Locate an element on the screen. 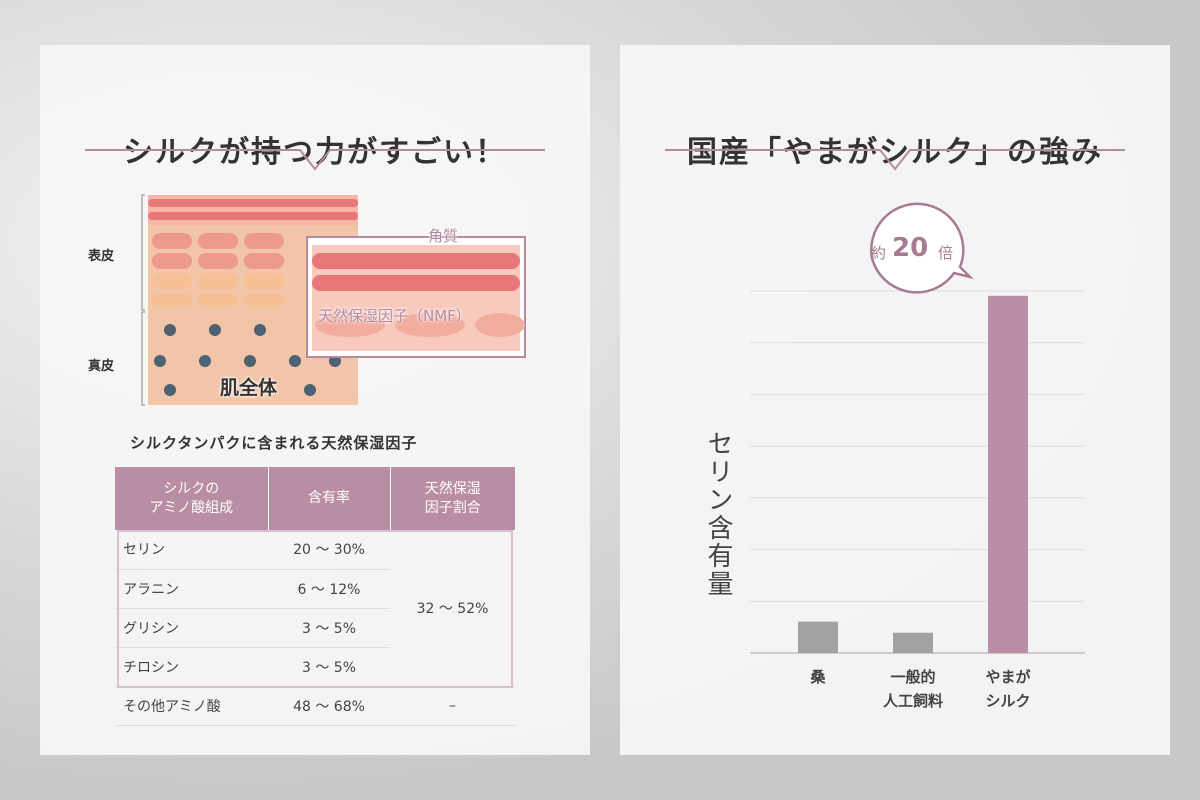 The image size is (1200, 800). amino-name: セリン is located at coordinates (191, 550).